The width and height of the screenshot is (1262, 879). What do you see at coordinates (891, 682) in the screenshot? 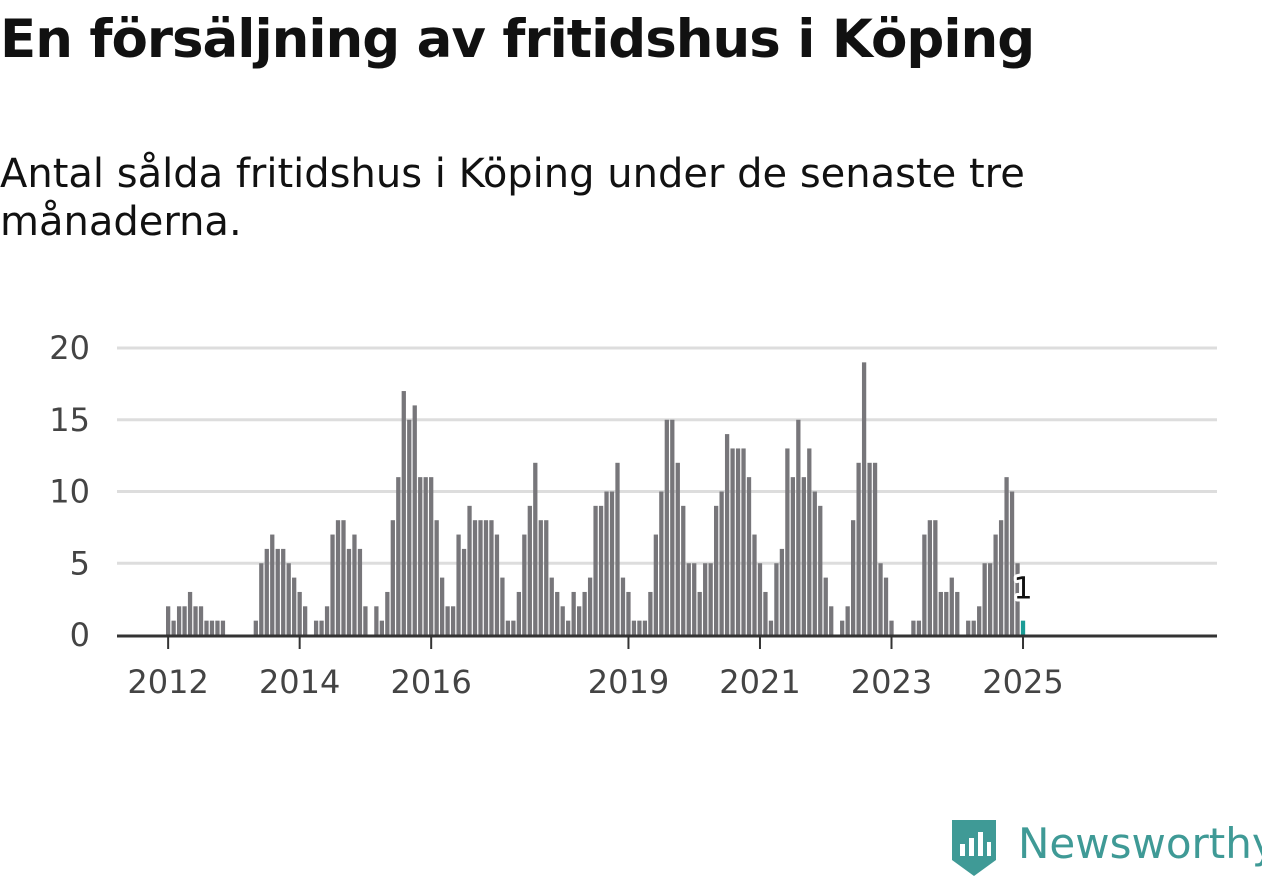
I see `x-tick-label: 2023` at bounding box center [891, 682].